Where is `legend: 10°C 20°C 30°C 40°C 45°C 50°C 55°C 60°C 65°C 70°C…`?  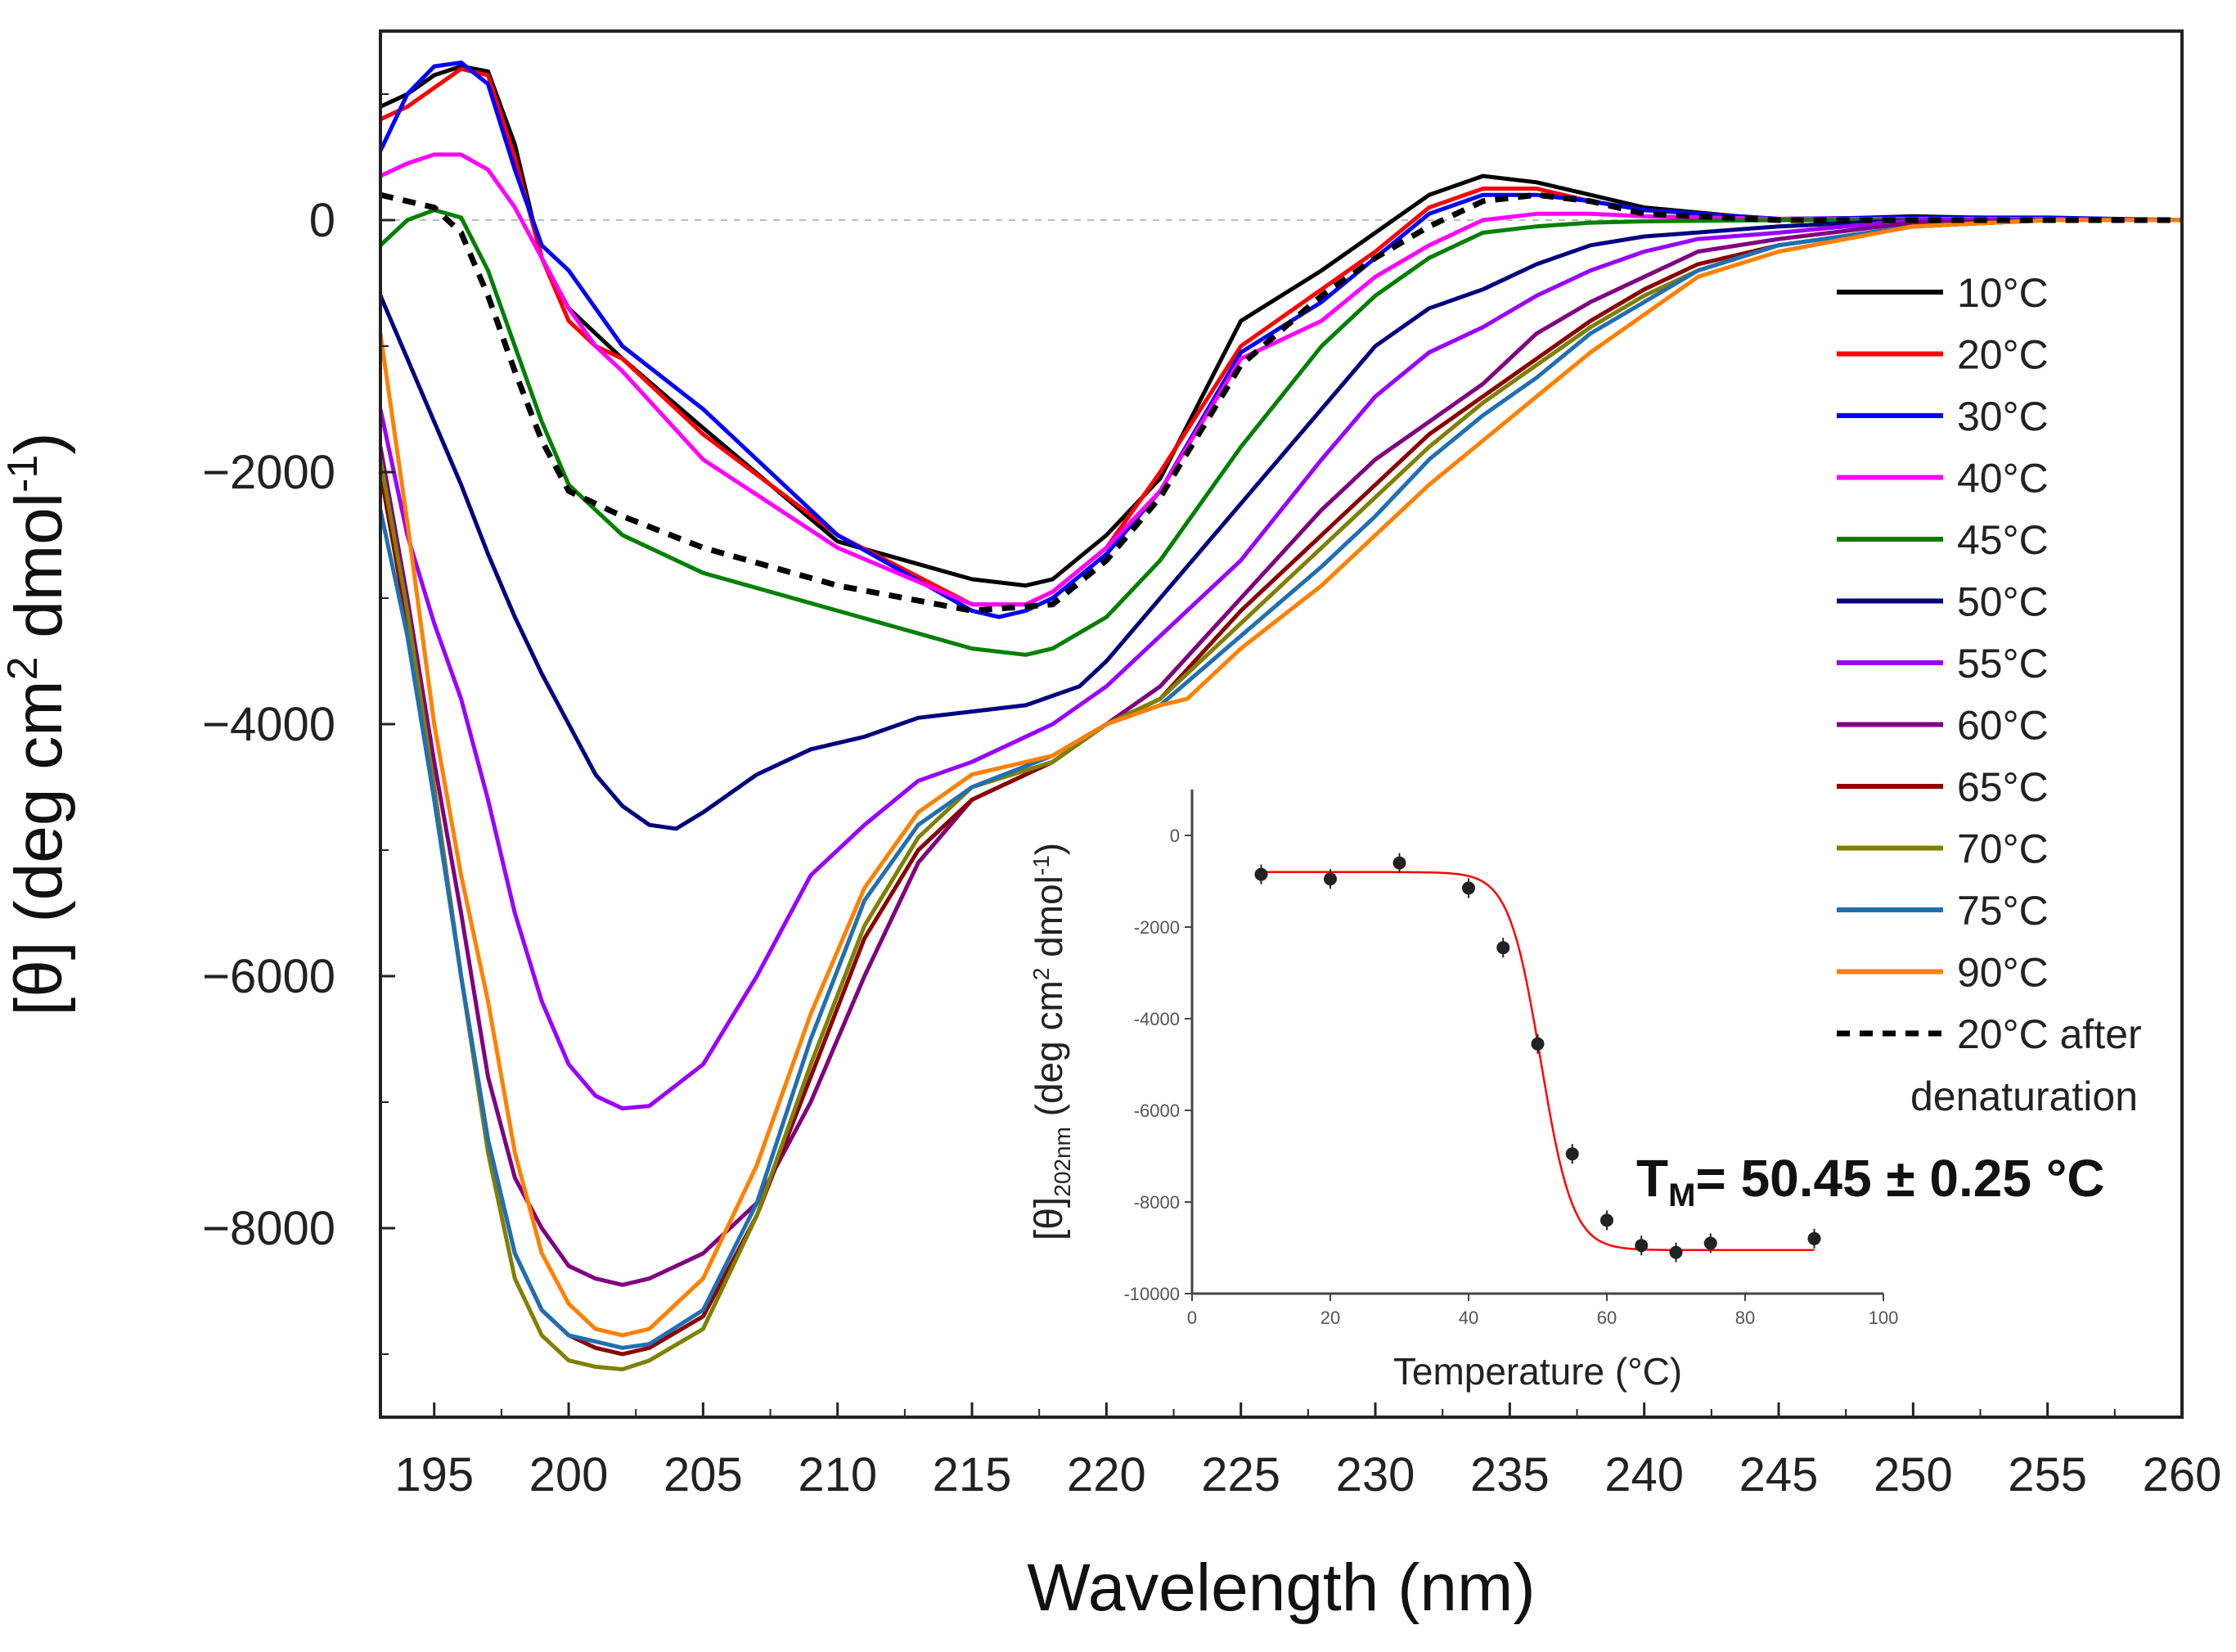
legend: 10°C 20°C 30°C 40°C 45°C 50°C 55°C 60°C 65°C 70°C… is located at coordinates (1989, 694).